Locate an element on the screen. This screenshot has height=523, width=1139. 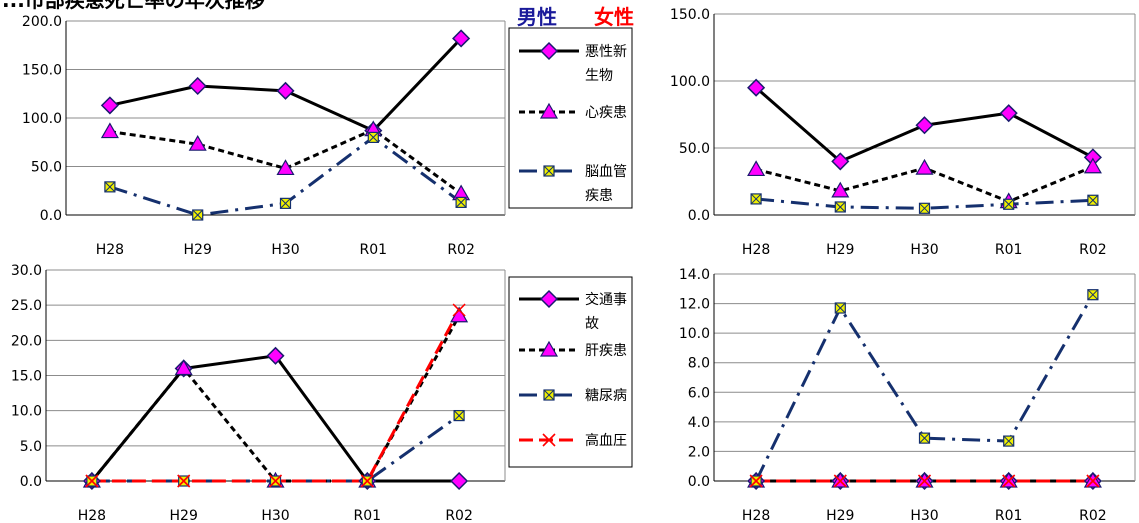
legend-label: 脳血管 is located at coordinates (606, 172).